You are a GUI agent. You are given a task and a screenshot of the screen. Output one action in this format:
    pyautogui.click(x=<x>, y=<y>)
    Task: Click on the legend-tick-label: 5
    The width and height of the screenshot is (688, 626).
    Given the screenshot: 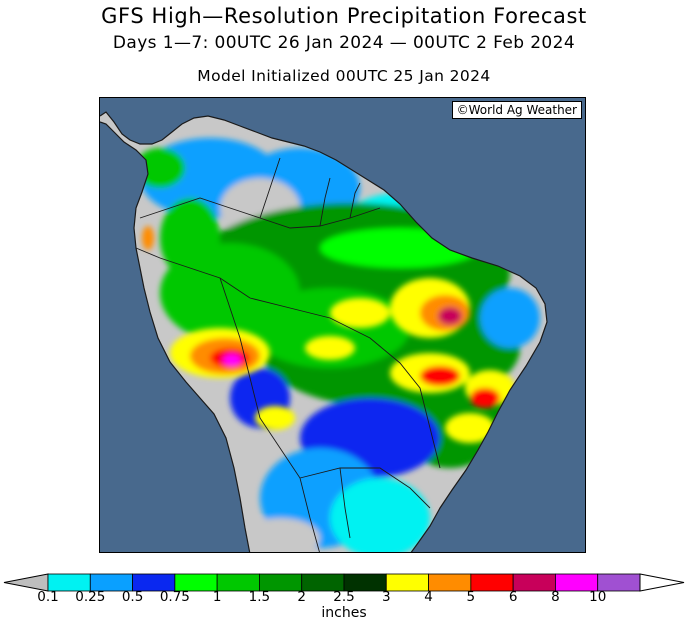 What is the action you would take?
    pyautogui.click(x=471, y=597)
    